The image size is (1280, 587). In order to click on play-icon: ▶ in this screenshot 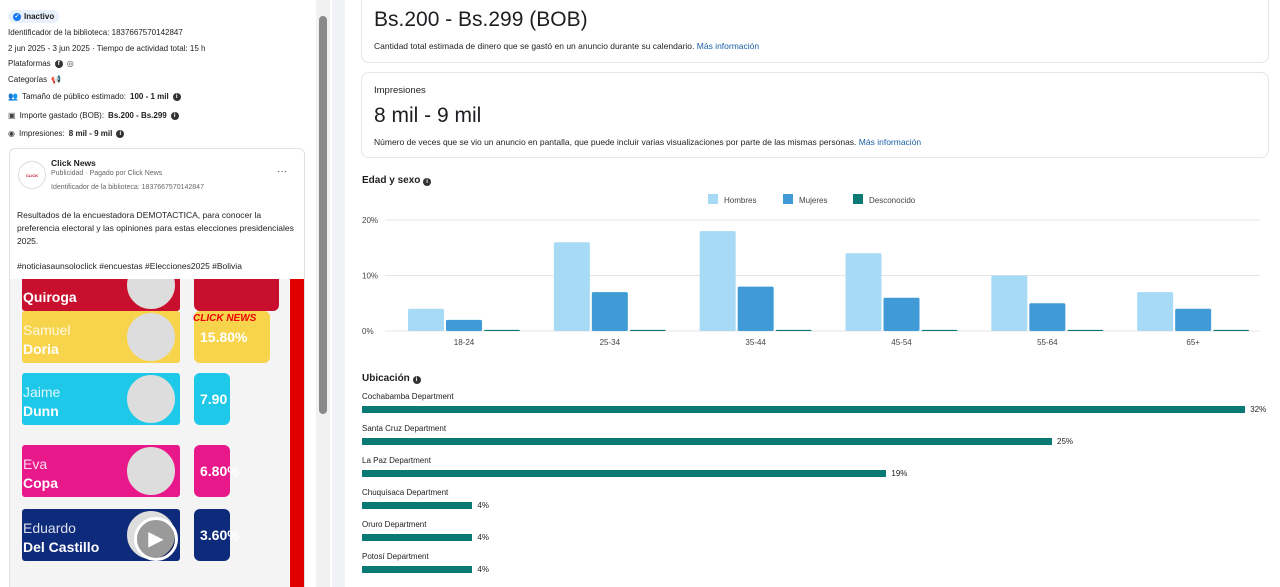, I will do `click(156, 539)`.